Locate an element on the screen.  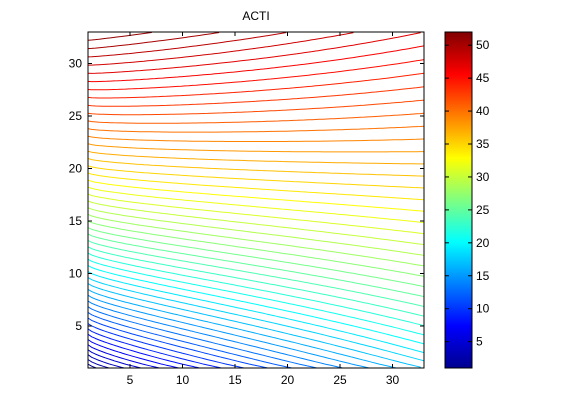
y-tick-label: 30 is located at coordinates (76, 64).